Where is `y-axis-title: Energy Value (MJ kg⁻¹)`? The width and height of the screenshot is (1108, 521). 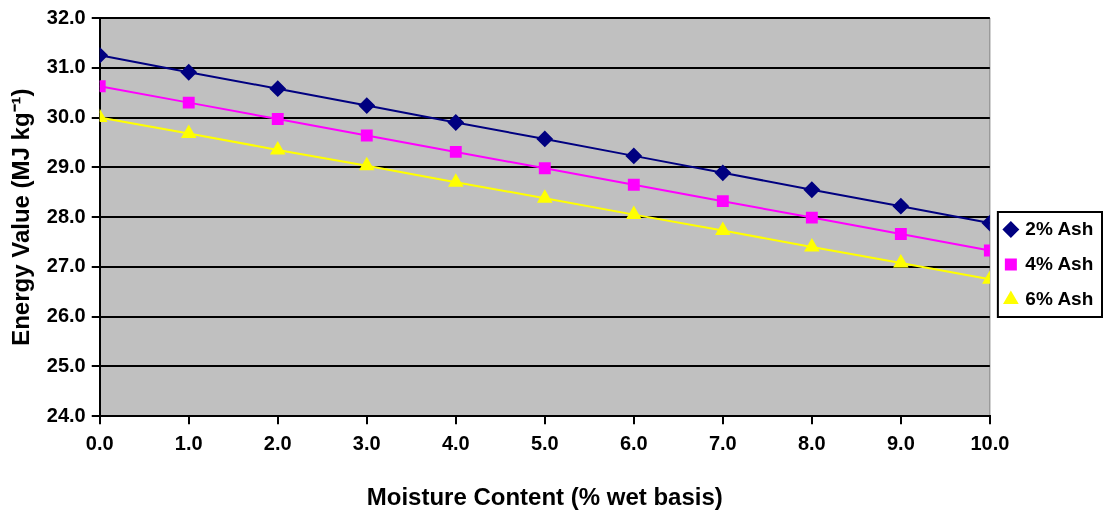 y-axis-title: Energy Value (MJ kg⁻¹) is located at coordinates (21, 217).